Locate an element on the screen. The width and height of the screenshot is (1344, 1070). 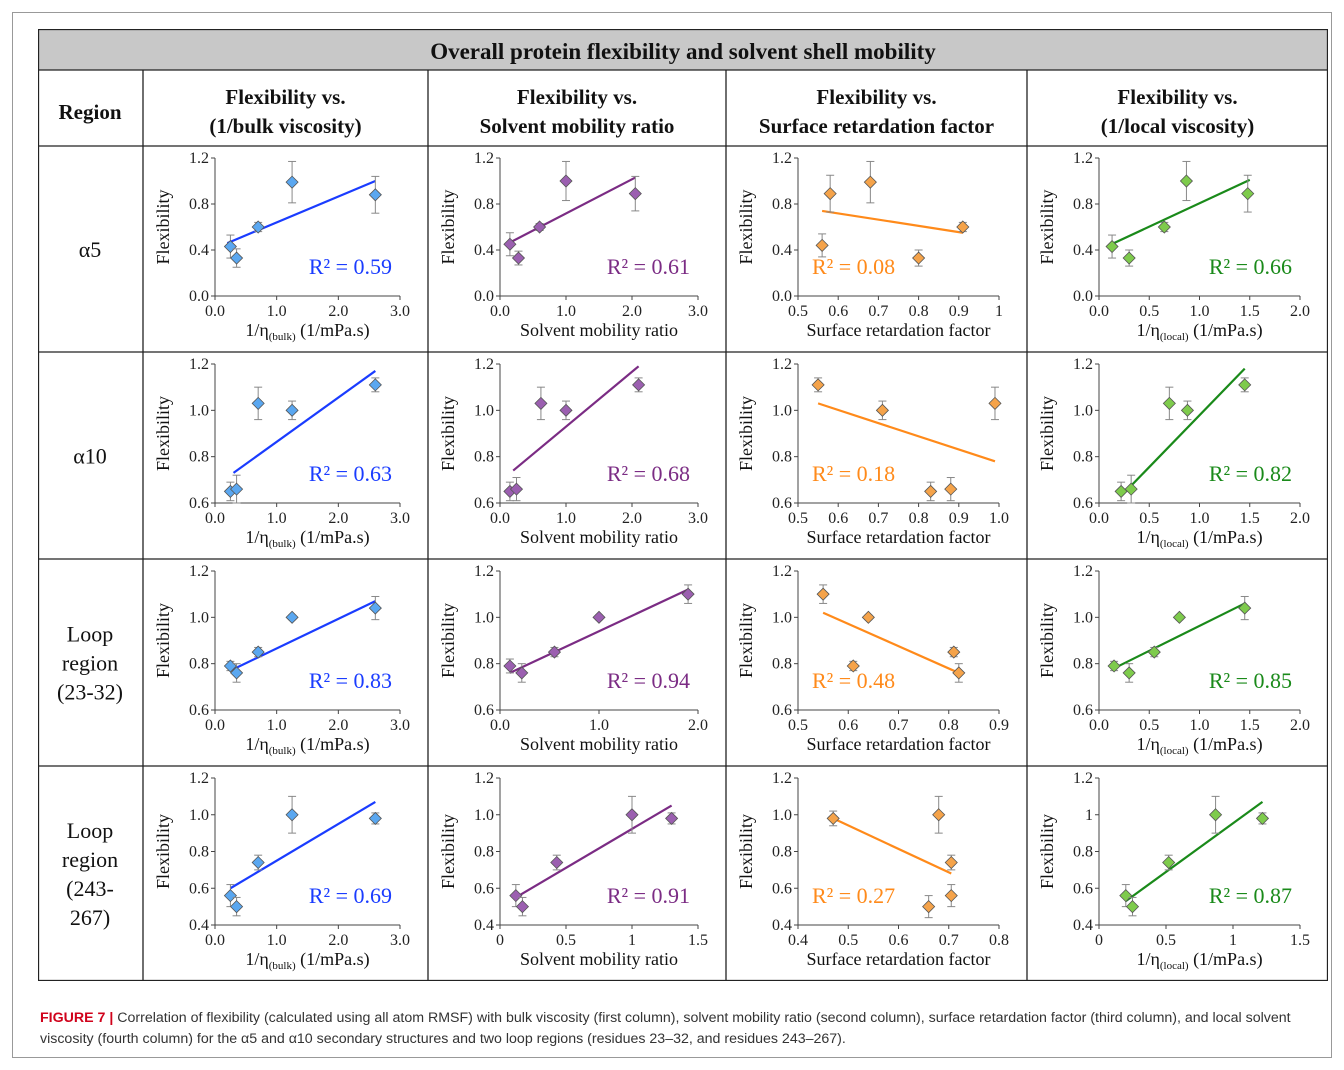
x-tick-label: 0.7 is located at coordinates (878, 518).